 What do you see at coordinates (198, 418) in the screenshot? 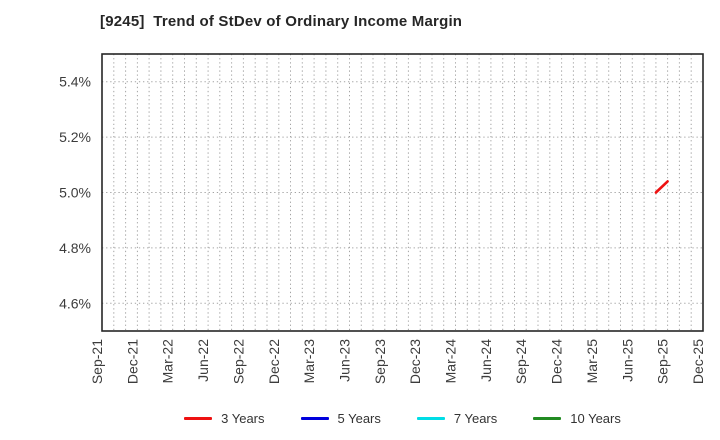
I see `legend-line-swatch-3-years` at bounding box center [198, 418].